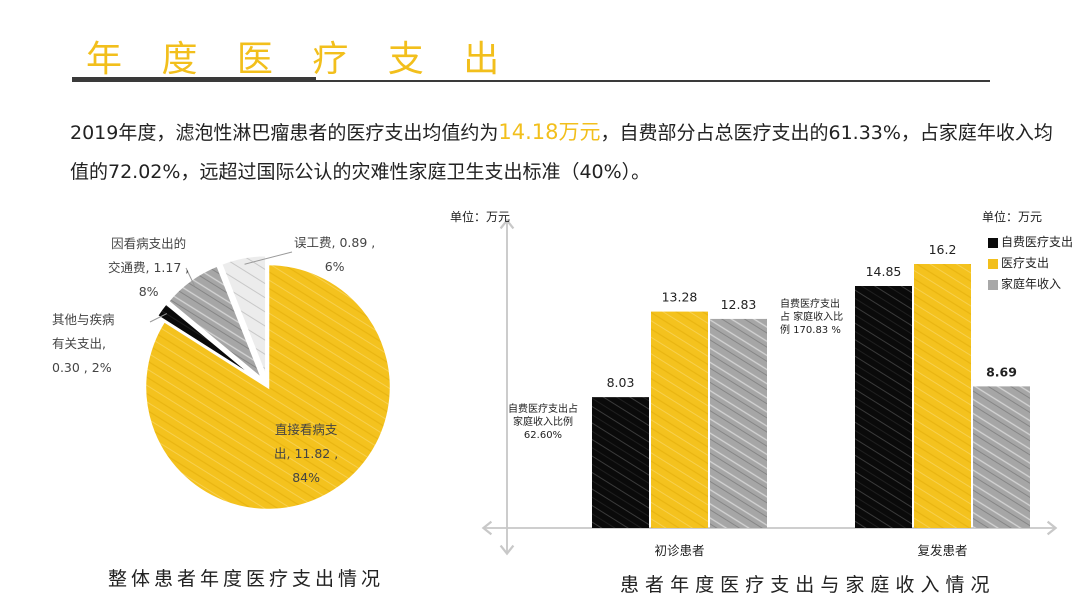 Image resolution: width=1080 pixels, height=608 pixels. Describe the element at coordinates (543, 435) in the screenshot. I see `ratio-note-first-line3: 62.60%` at that location.